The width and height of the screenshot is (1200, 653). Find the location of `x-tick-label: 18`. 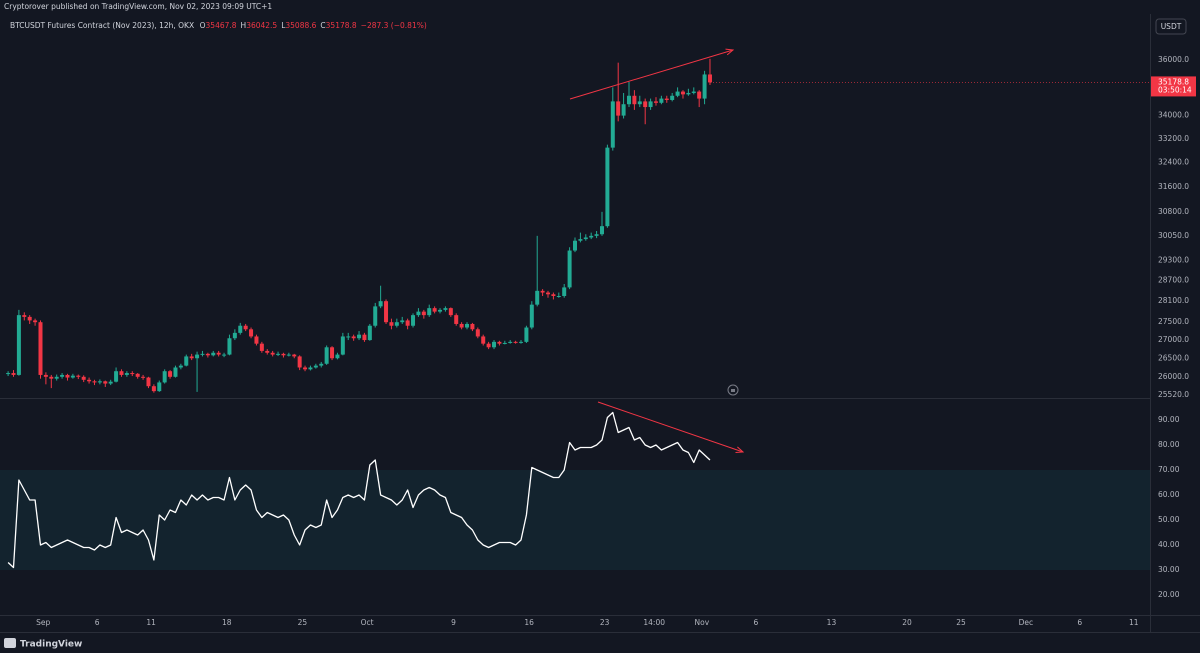

x-tick-label: 18 is located at coordinates (227, 622).